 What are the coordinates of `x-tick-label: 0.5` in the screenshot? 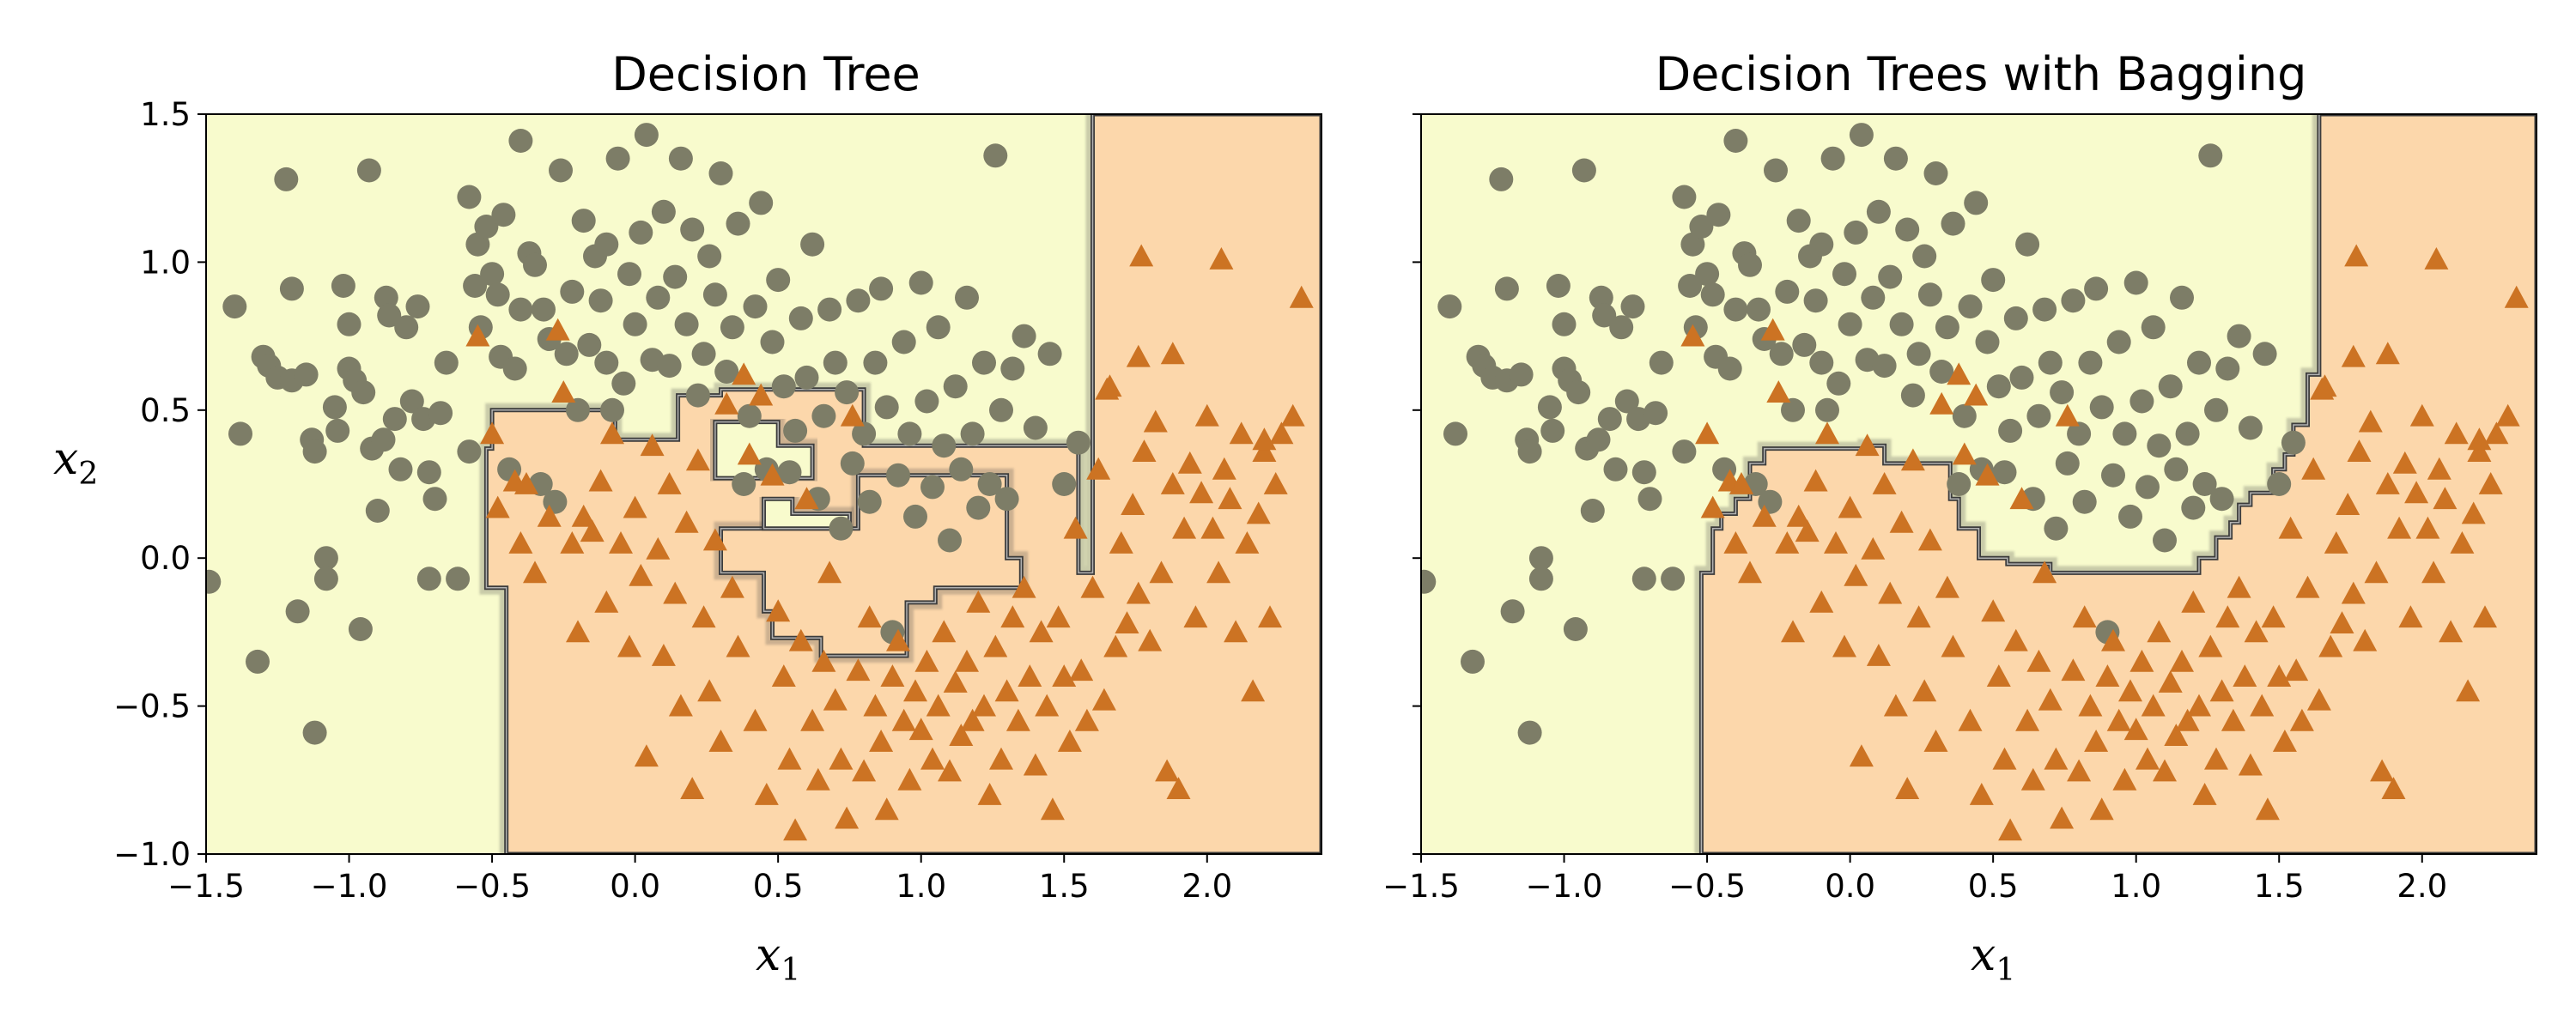 It's located at (1994, 886).